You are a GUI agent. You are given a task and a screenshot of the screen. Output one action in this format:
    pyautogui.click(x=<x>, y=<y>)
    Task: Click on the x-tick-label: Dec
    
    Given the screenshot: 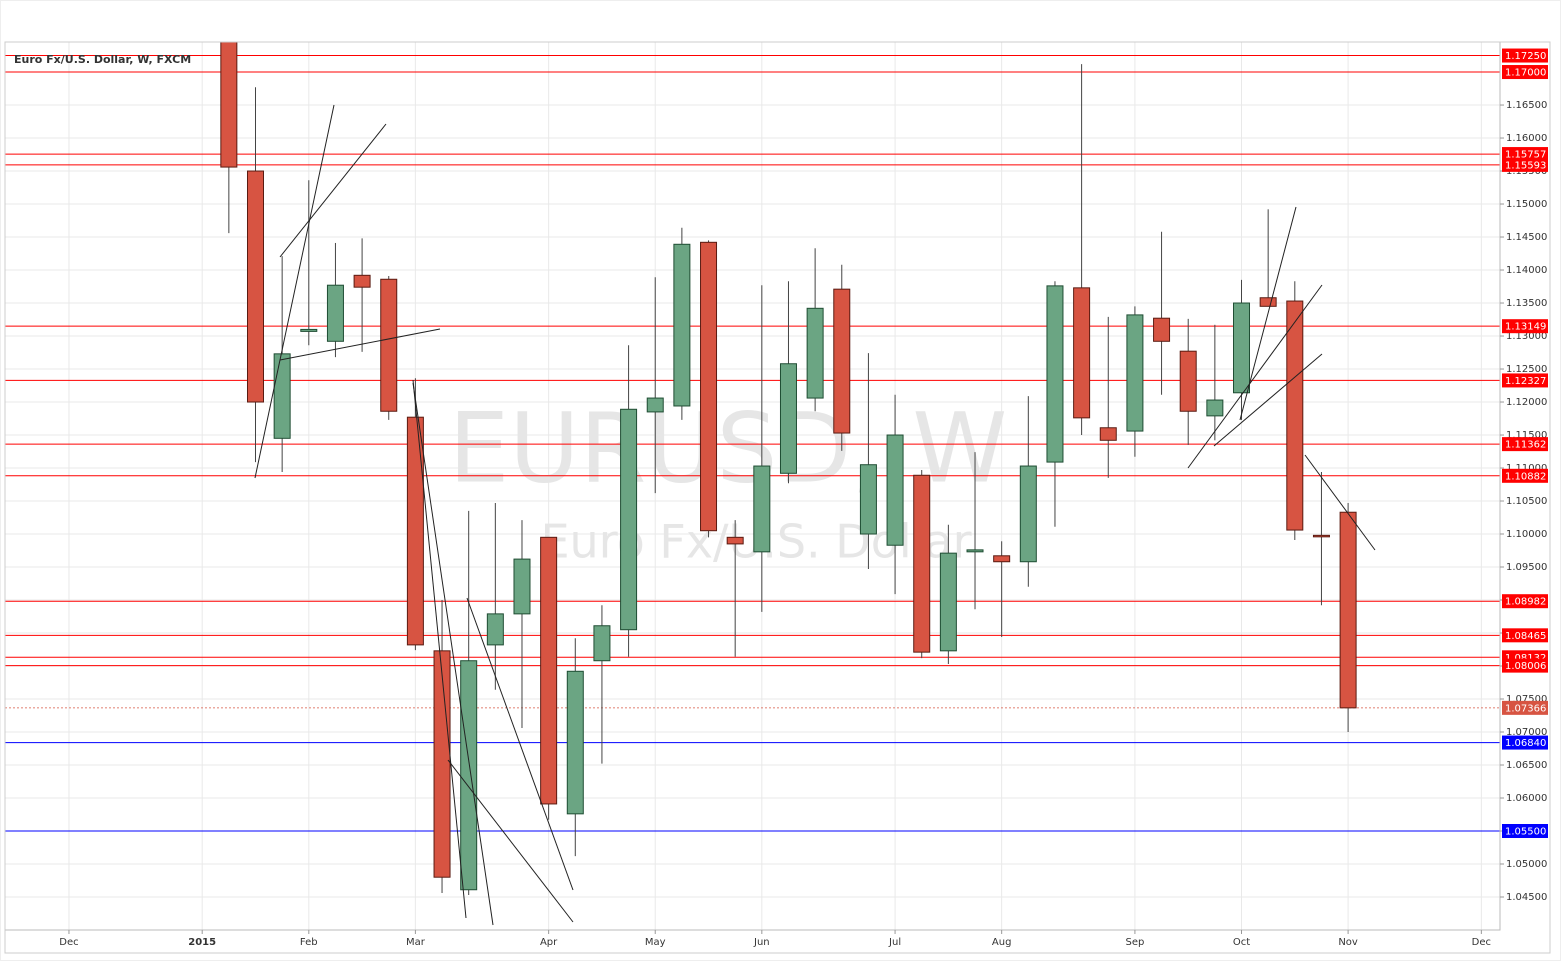 What is the action you would take?
    pyautogui.click(x=1481, y=942)
    